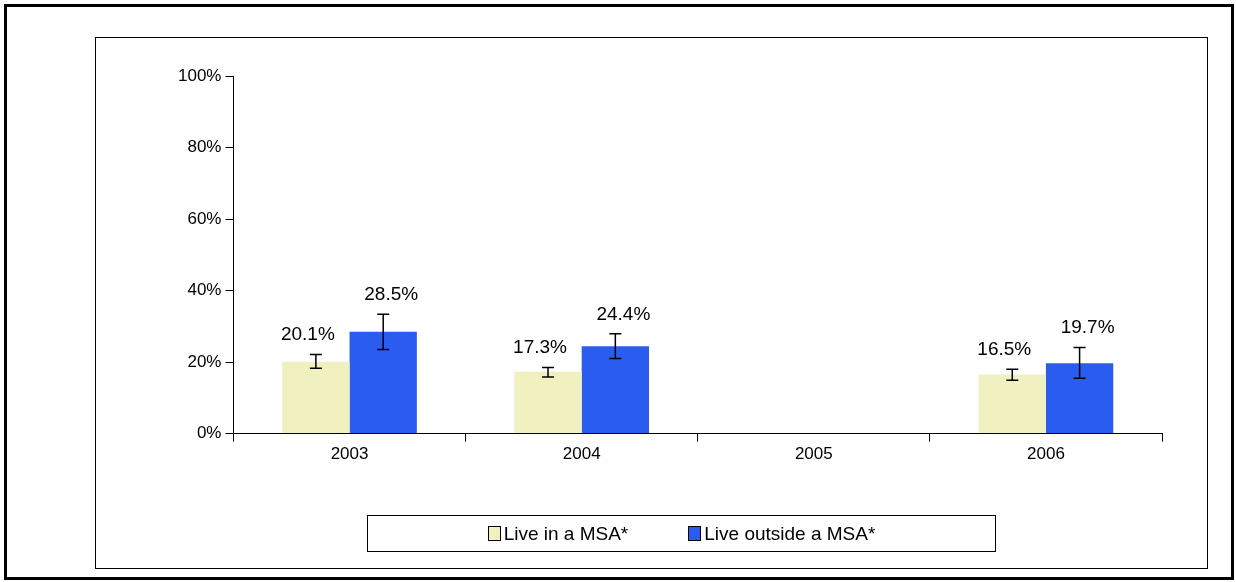  Describe the element at coordinates (1046, 454) in the screenshot. I see `x-tick-label: 2006` at that location.